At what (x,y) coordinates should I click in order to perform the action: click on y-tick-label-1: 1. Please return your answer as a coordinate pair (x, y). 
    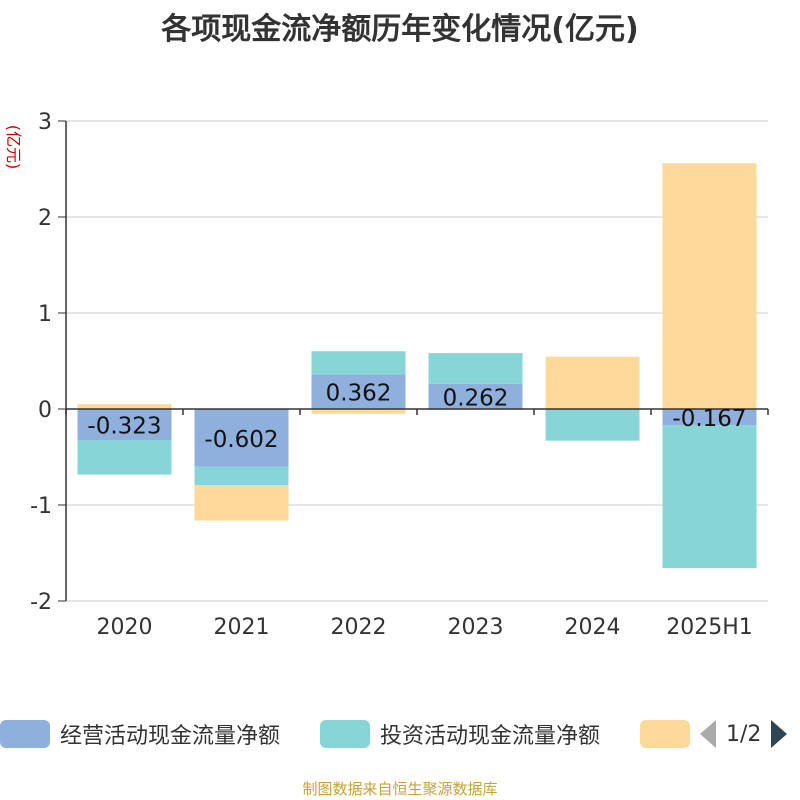
    Looking at the image, I should click on (45, 314).